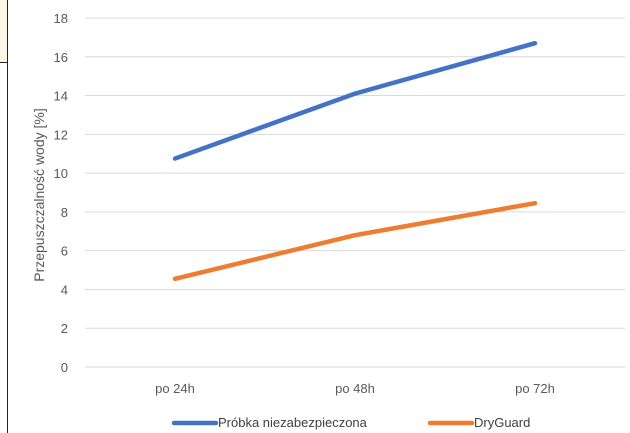  I want to click on y-tick-label: 4, so click(64, 289).